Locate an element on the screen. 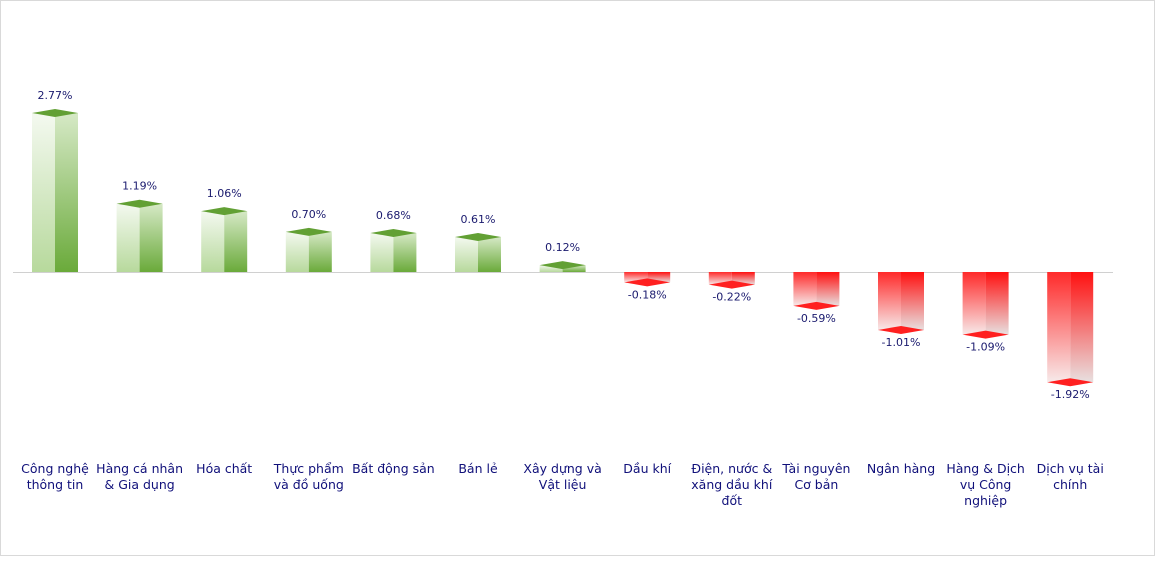 This screenshot has height=578, width=1155. data-label: -1.09% is located at coordinates (985, 347).